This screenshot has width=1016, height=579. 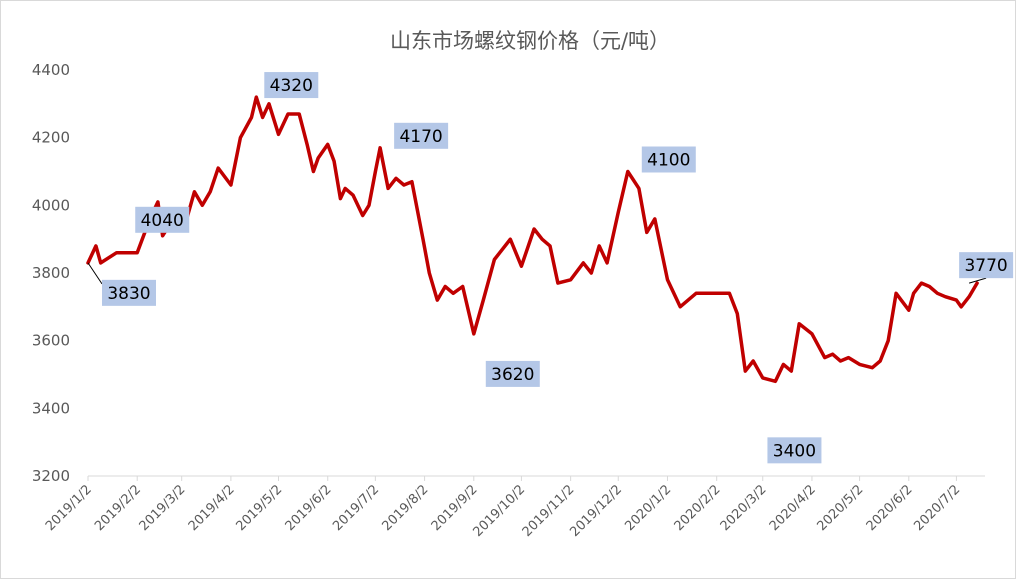 I want to click on data-label: 3620, so click(x=512, y=375).